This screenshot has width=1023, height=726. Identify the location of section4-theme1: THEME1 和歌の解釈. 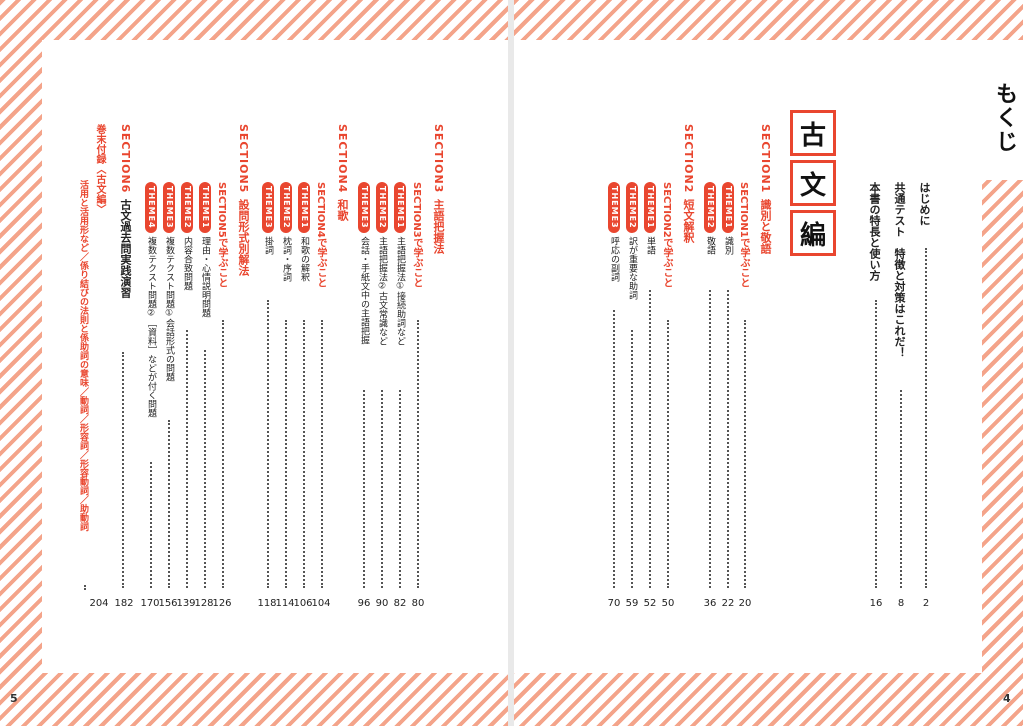
(304, 232).